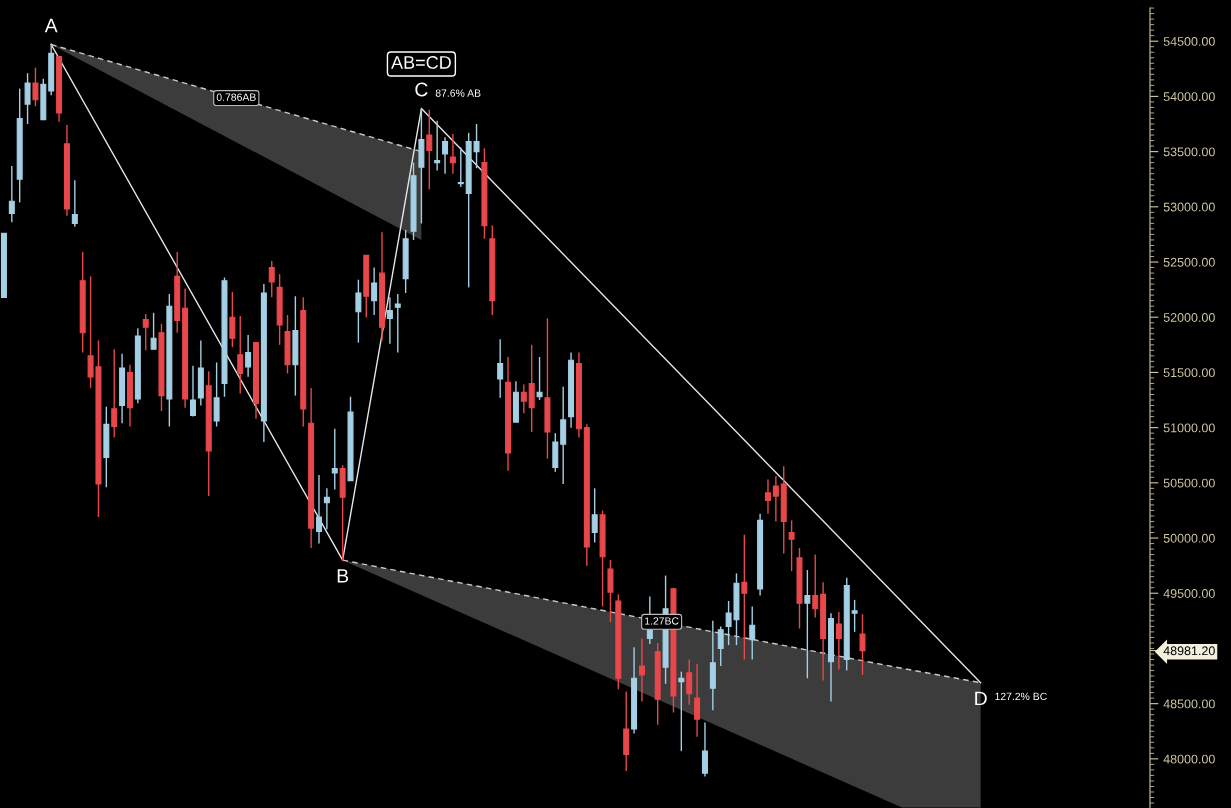  Describe the element at coordinates (1189, 483) in the screenshot. I see `y-tick-label: 50500.00` at that location.